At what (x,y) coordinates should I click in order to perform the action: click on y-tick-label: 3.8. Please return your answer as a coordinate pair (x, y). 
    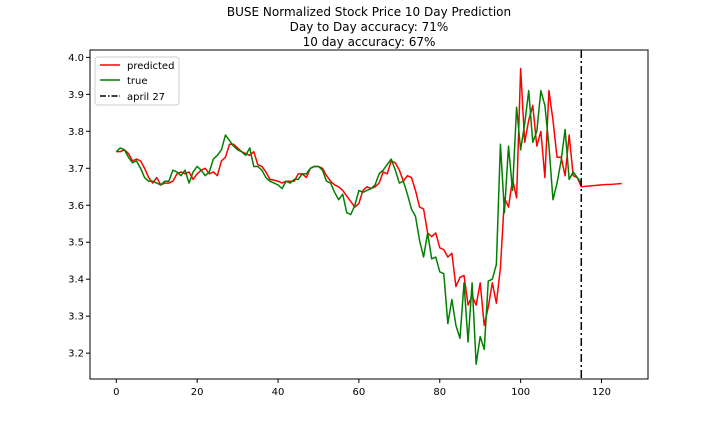
    Looking at the image, I should click on (76, 132).